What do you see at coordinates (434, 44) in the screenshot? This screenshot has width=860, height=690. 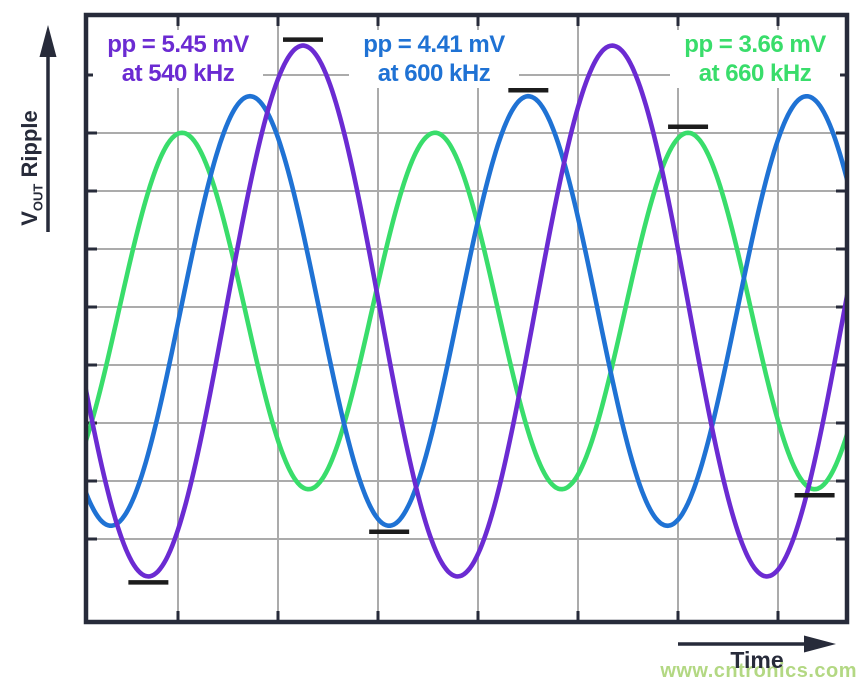 I see `pp-value-600khz: pp = 4.41 mV` at bounding box center [434, 44].